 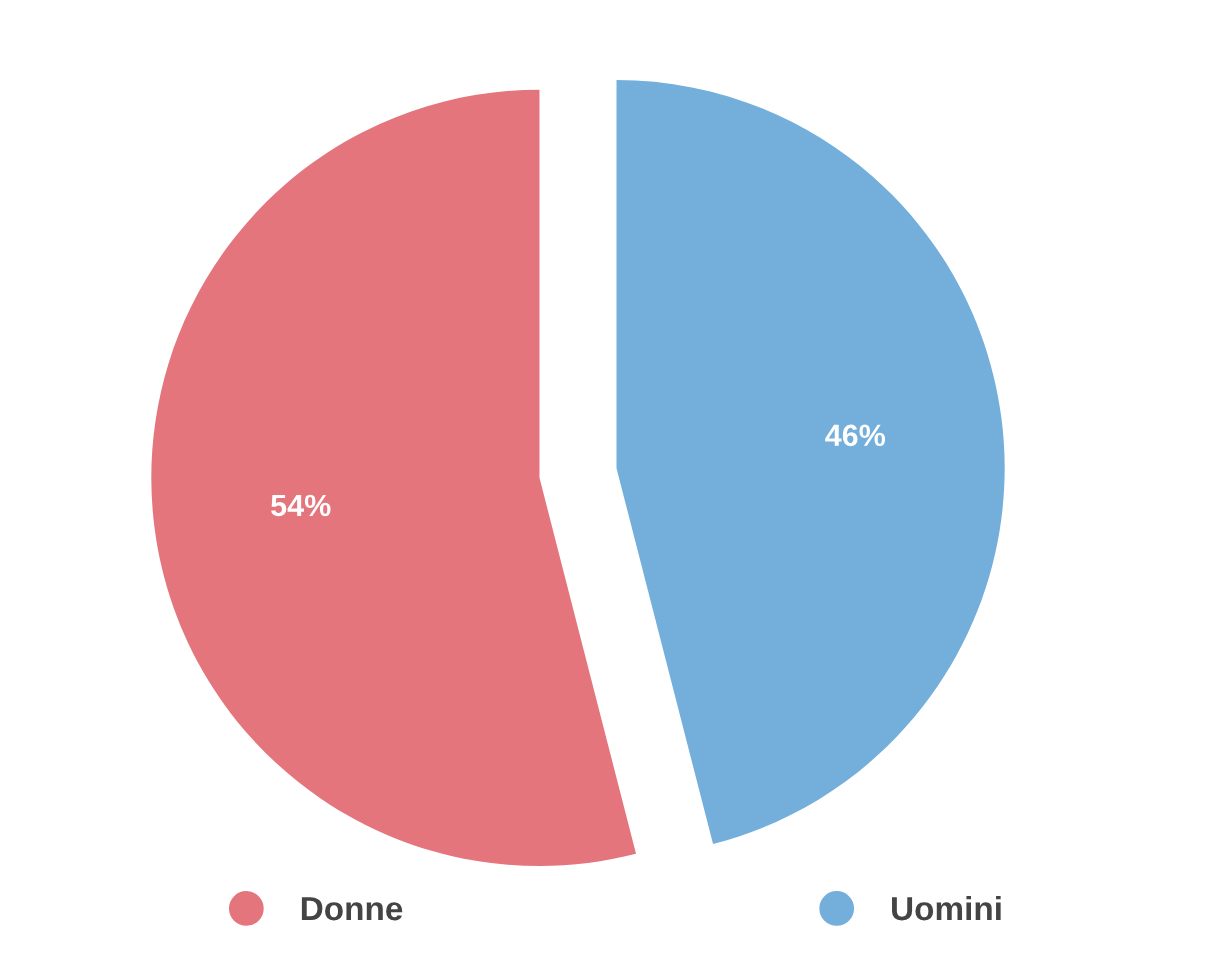 I want to click on legend-label: Donne, so click(x=352, y=909).